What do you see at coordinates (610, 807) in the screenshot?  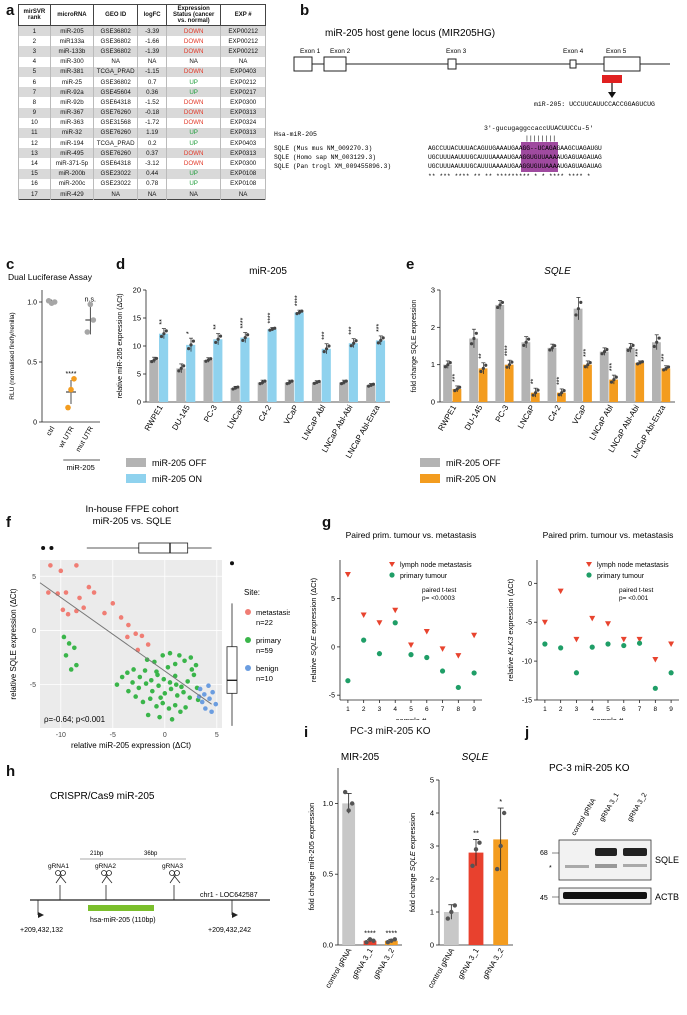 I see `lane-label: gRNA 3_1` at bounding box center [610, 807].